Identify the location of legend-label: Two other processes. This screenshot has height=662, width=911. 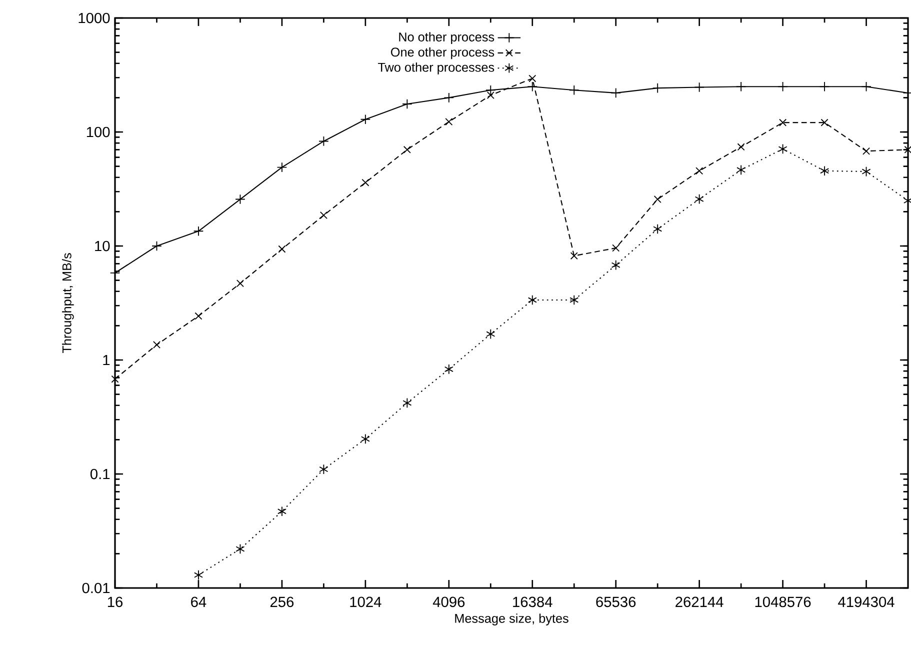
(436, 68).